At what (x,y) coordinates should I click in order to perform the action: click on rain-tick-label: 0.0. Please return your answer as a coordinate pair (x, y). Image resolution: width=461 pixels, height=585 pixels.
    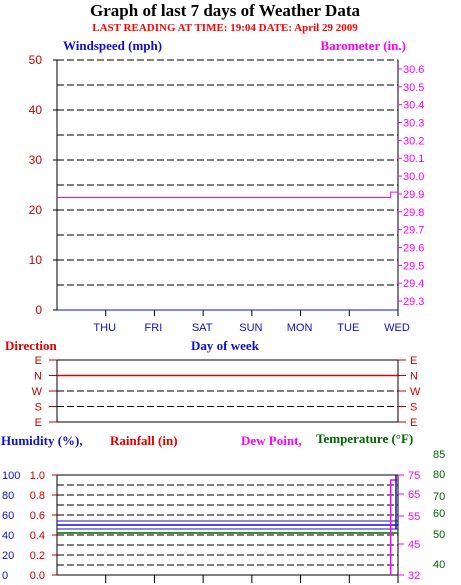
    Looking at the image, I should click on (37, 576).